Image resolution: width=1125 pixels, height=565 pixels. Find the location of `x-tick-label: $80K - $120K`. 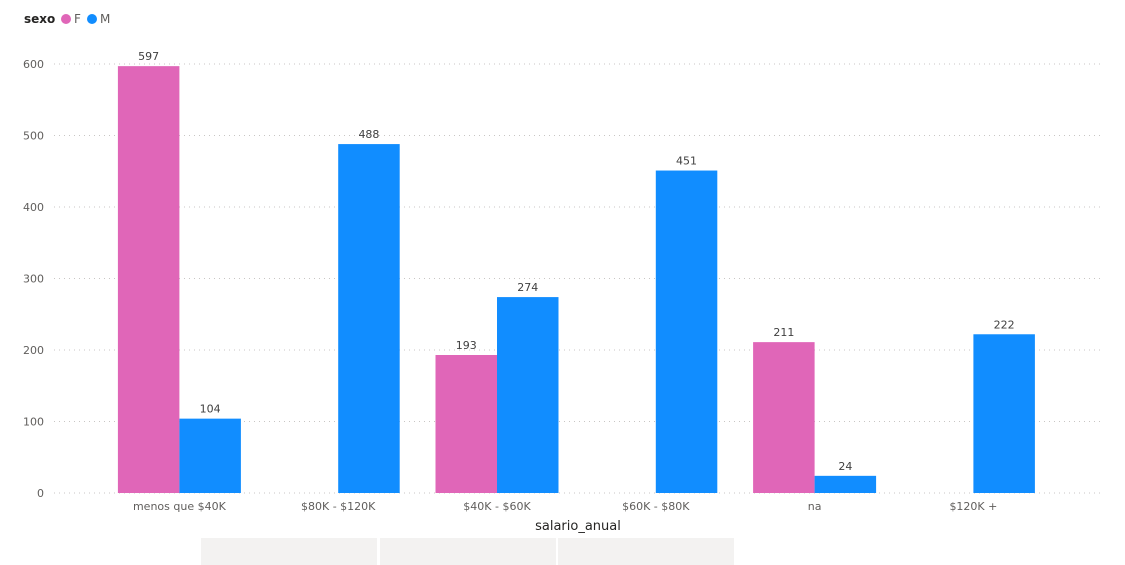

x-tick-label: $80K - $120K is located at coordinates (338, 506).